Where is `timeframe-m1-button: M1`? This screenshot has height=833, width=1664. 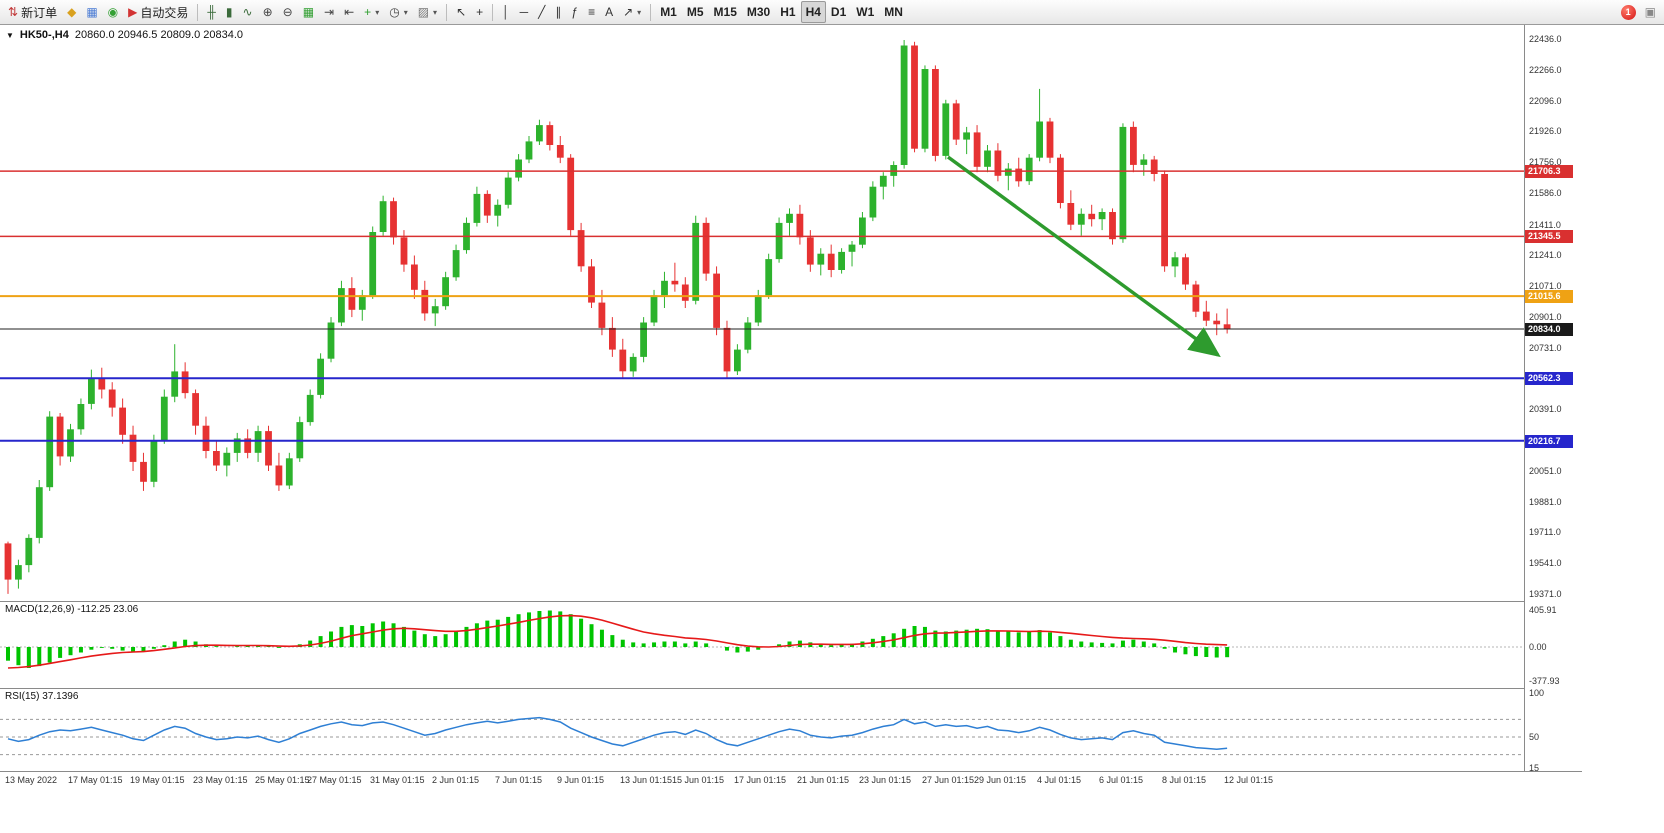
timeframe-m1-button: M1 is located at coordinates (668, 12).